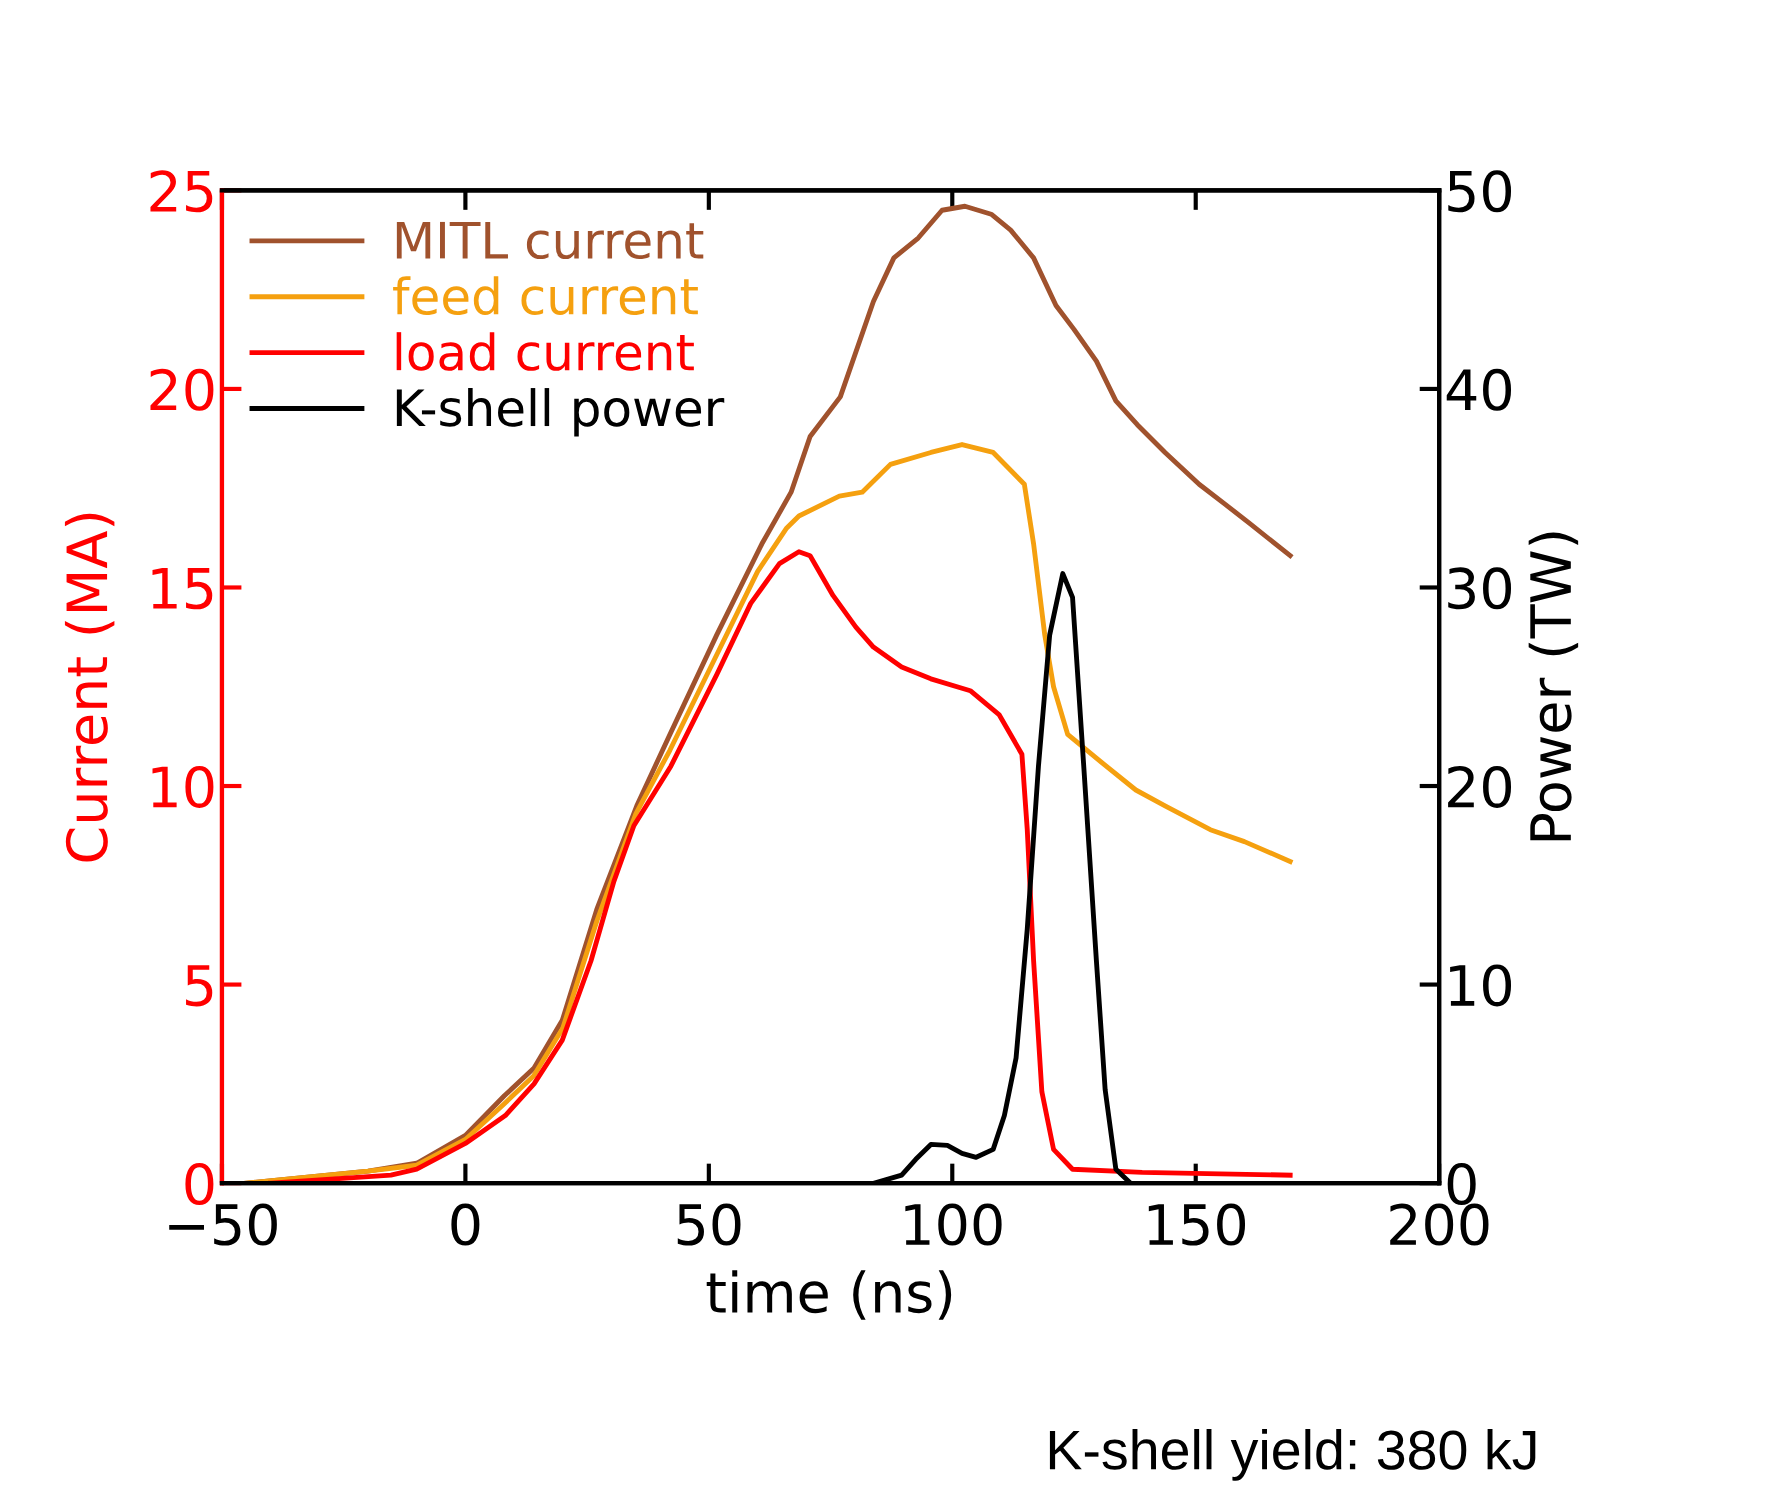 This screenshot has height=1511, width=1790. What do you see at coordinates (953, 1224) in the screenshot?
I see `x-tick-label: 100` at bounding box center [953, 1224].